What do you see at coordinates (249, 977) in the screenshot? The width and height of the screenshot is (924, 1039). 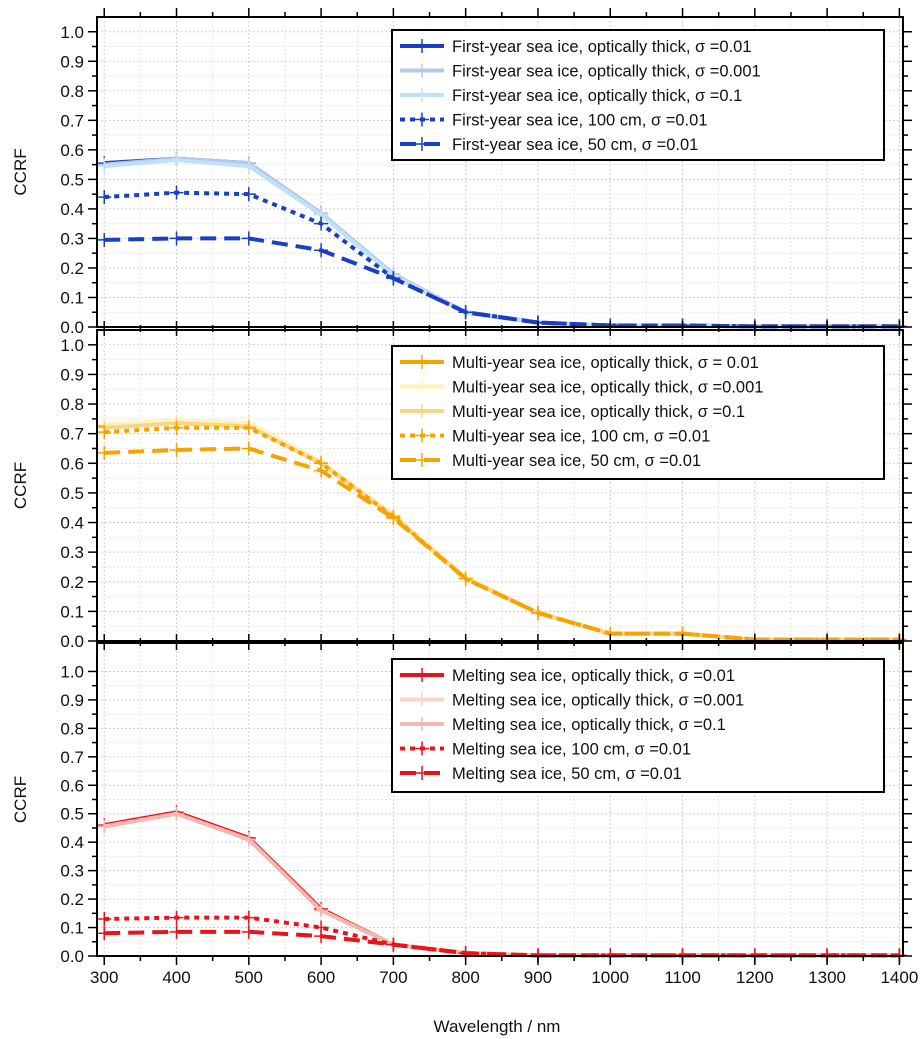 I see `x-tick-label: 500` at bounding box center [249, 977].